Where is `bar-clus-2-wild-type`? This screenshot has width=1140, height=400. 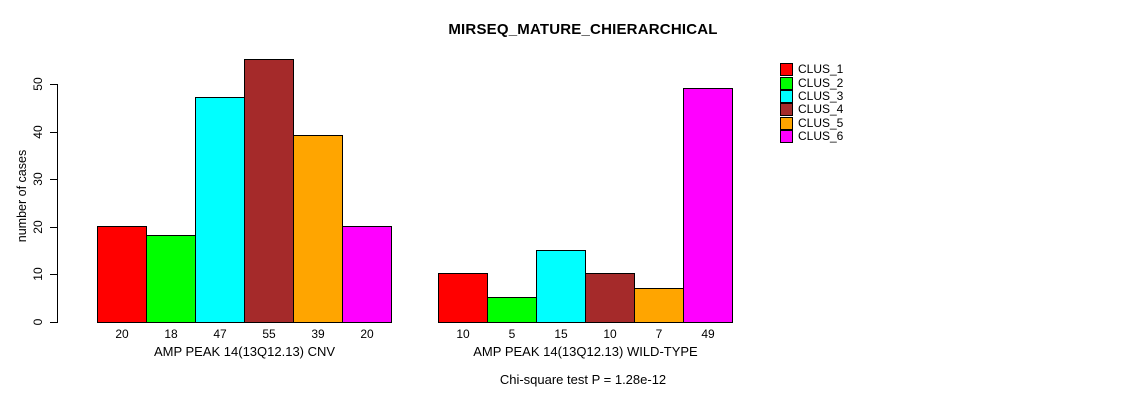
bar-clus-2-wild-type is located at coordinates (512, 310).